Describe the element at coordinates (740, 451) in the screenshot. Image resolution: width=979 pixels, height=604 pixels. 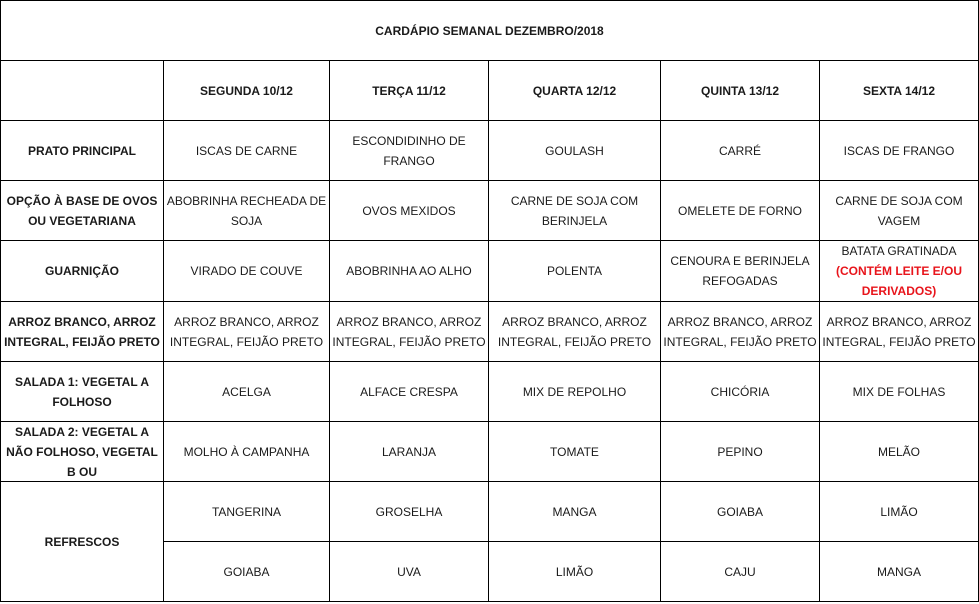
I see `menu-cell: PEPINO` at that location.